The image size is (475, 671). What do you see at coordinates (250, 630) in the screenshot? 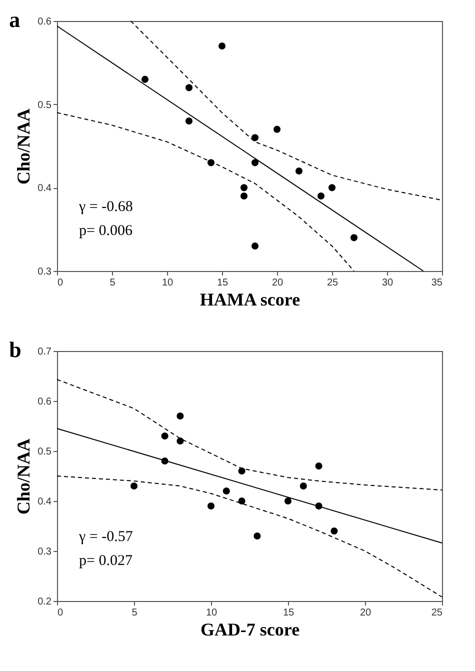
I see `x-axis-title: GAD-7 score` at bounding box center [250, 630].